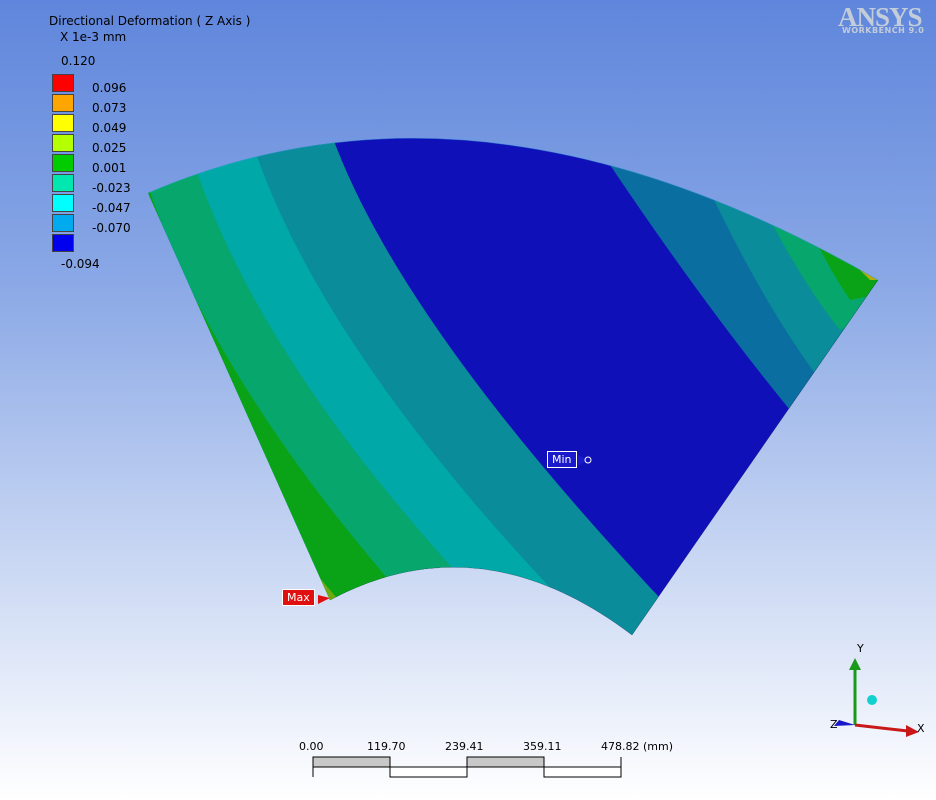 The width and height of the screenshot is (936, 800). Describe the element at coordinates (860, 648) in the screenshot. I see `triad-y-label: Y` at that location.